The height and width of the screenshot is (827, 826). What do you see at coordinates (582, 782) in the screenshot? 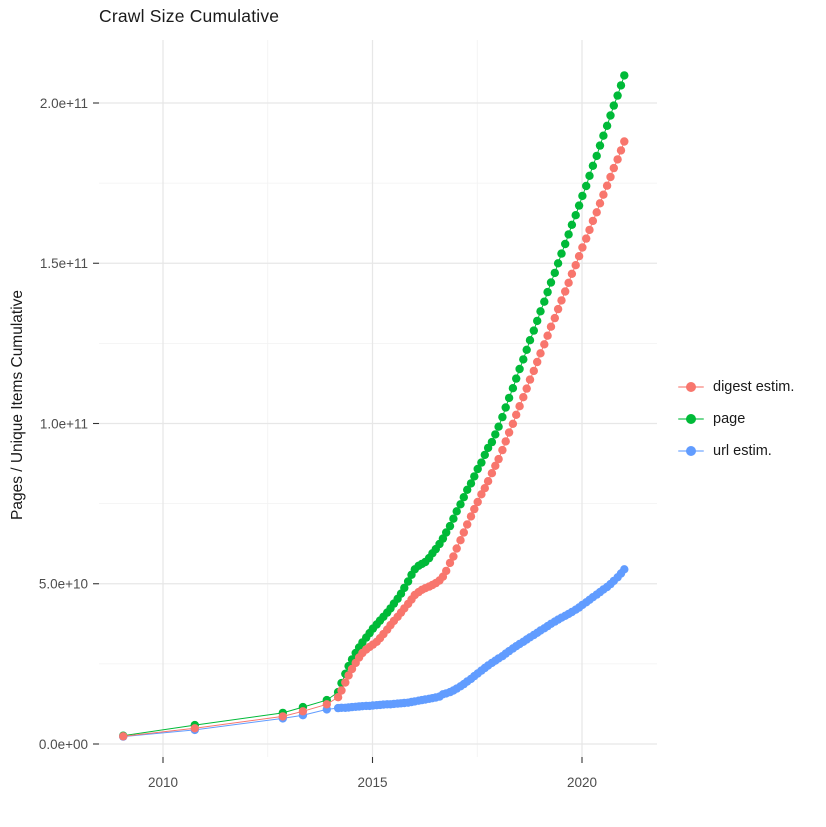
I see `x-tick-label: 2020` at bounding box center [582, 782].